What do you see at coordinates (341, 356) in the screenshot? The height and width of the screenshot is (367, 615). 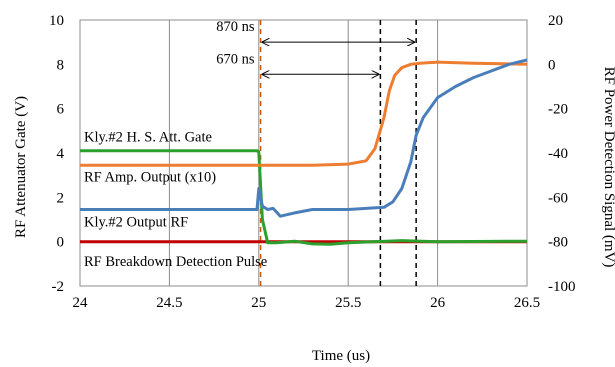 I see `x-axis-label: Time (us)` at bounding box center [341, 356].